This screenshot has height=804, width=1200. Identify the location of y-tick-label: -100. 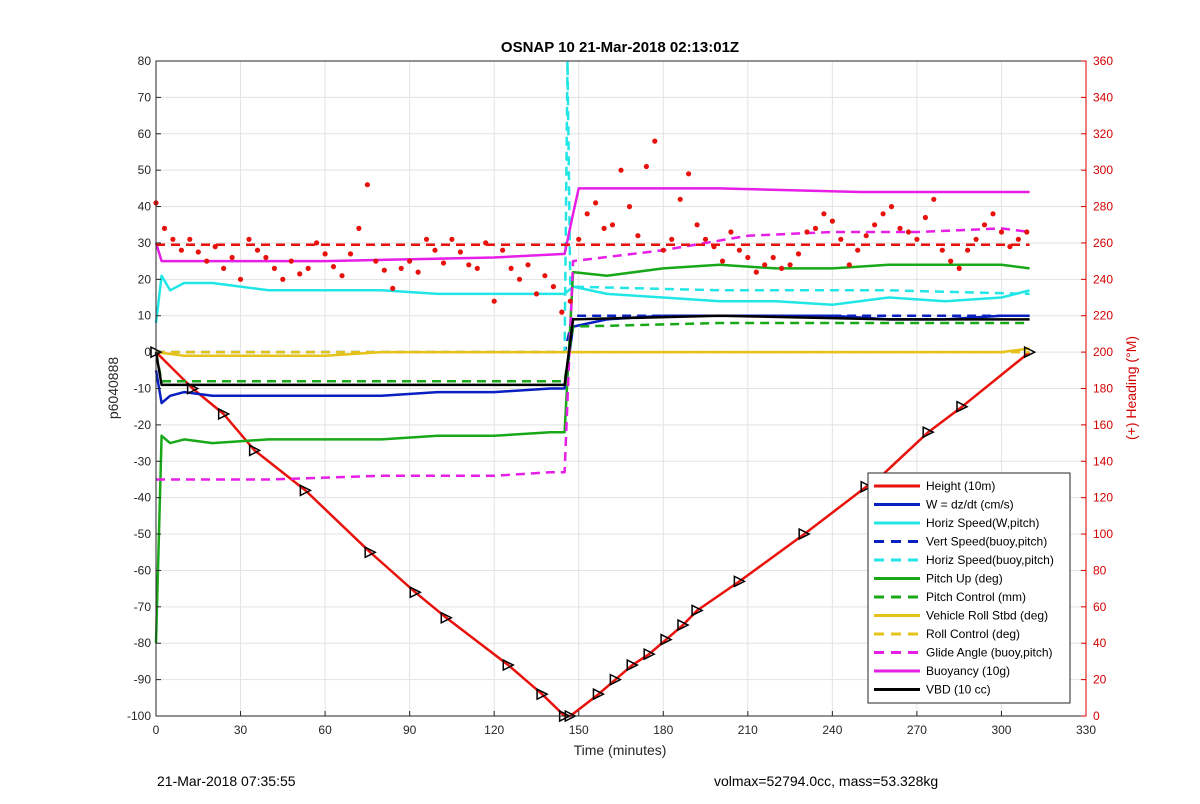
(139, 716).